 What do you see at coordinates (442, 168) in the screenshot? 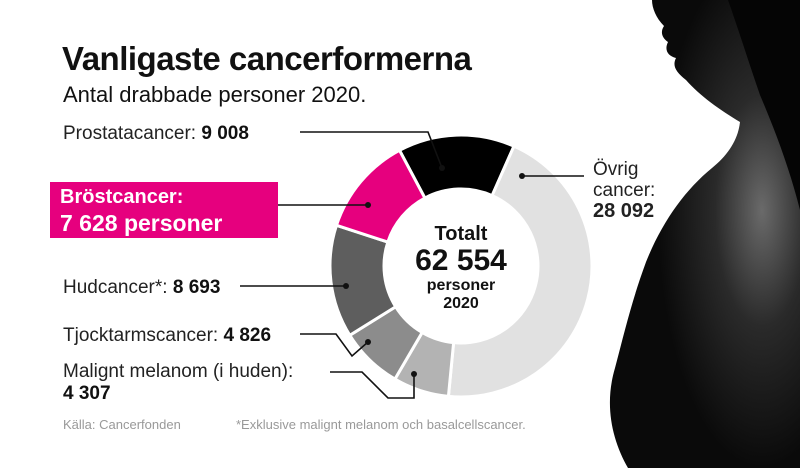
I see `dot-prostata` at bounding box center [442, 168].